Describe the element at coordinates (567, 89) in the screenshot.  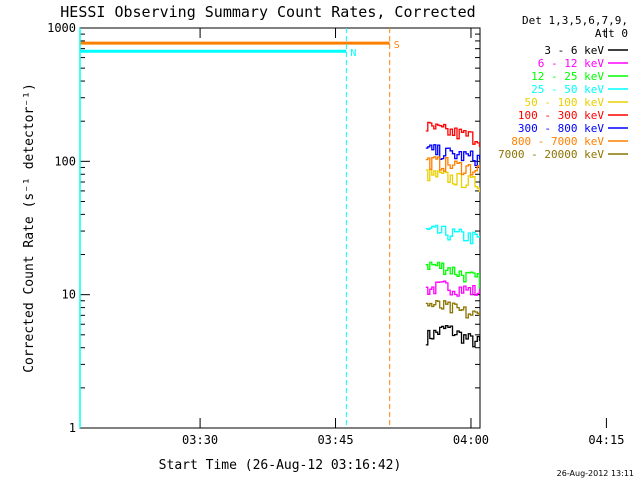
I see `legend-label: 25 - 50 keV` at that location.